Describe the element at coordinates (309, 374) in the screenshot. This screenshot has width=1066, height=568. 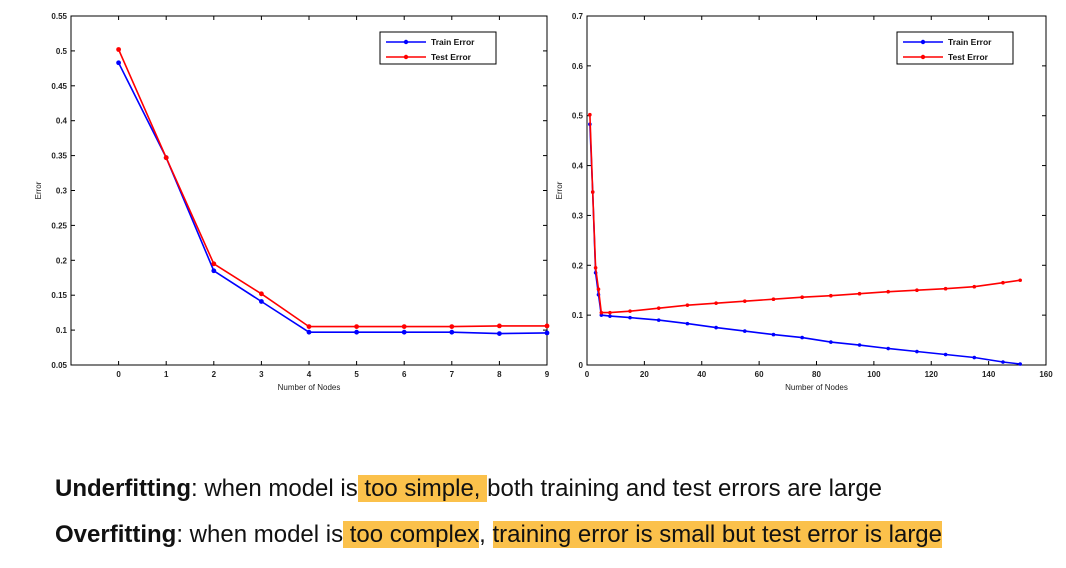
I see `x-tick-label: 4` at that location.